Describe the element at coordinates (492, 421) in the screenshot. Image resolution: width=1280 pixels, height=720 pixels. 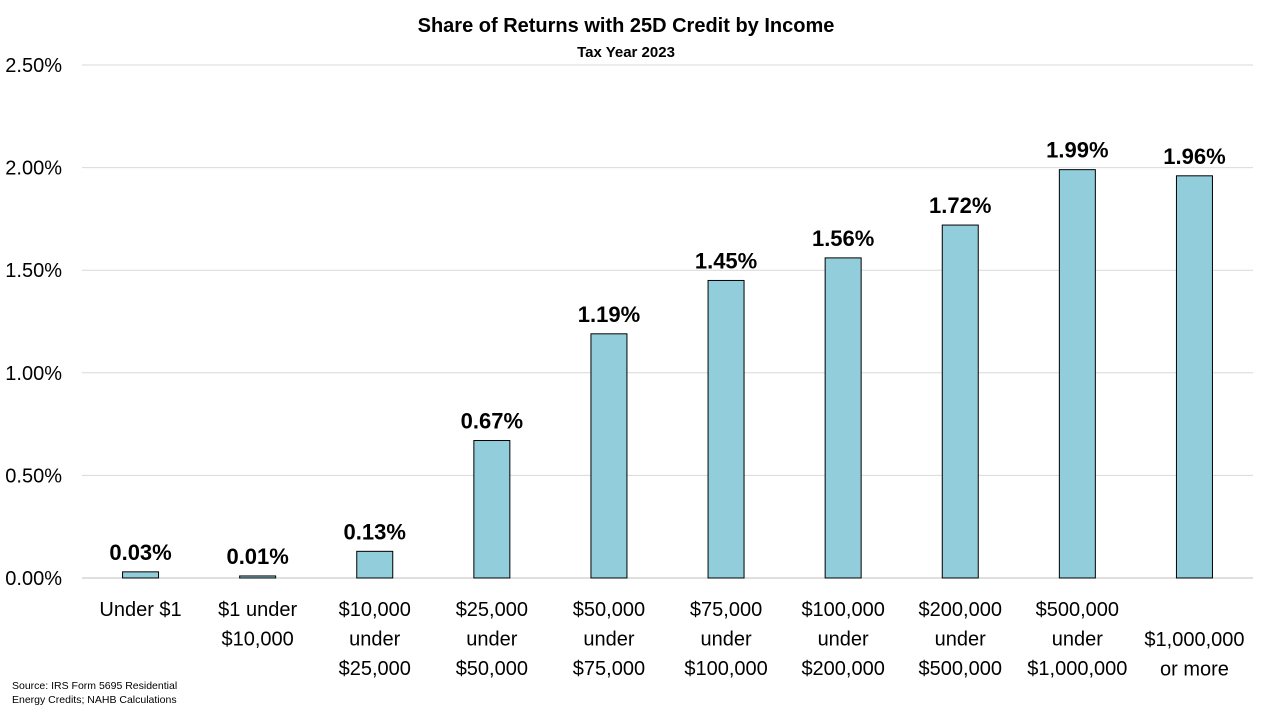
I see `data-label: 0.67%` at that location.